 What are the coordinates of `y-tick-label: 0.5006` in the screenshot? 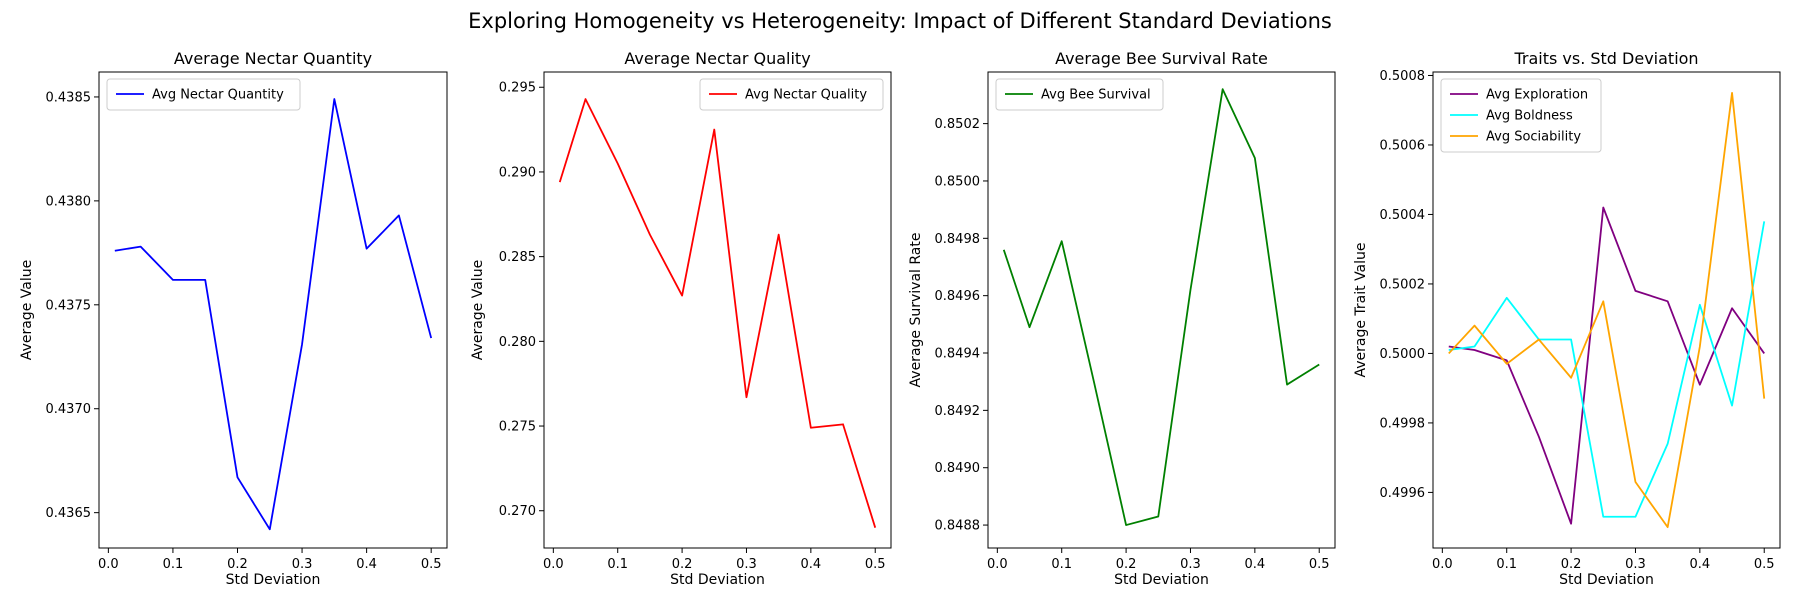 It's located at (1403, 145).